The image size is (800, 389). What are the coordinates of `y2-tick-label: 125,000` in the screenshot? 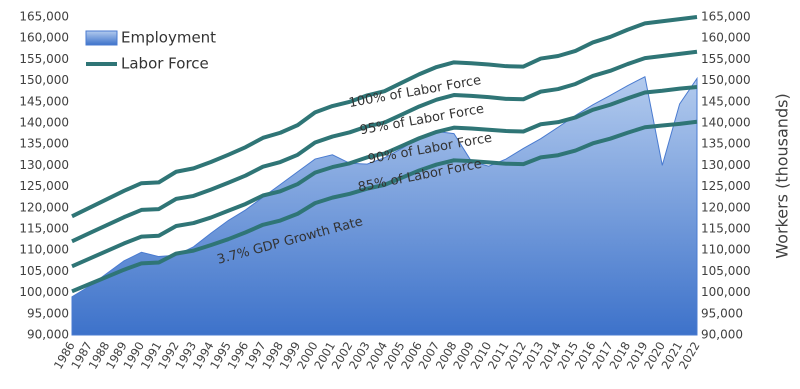 It's located at (726, 186).